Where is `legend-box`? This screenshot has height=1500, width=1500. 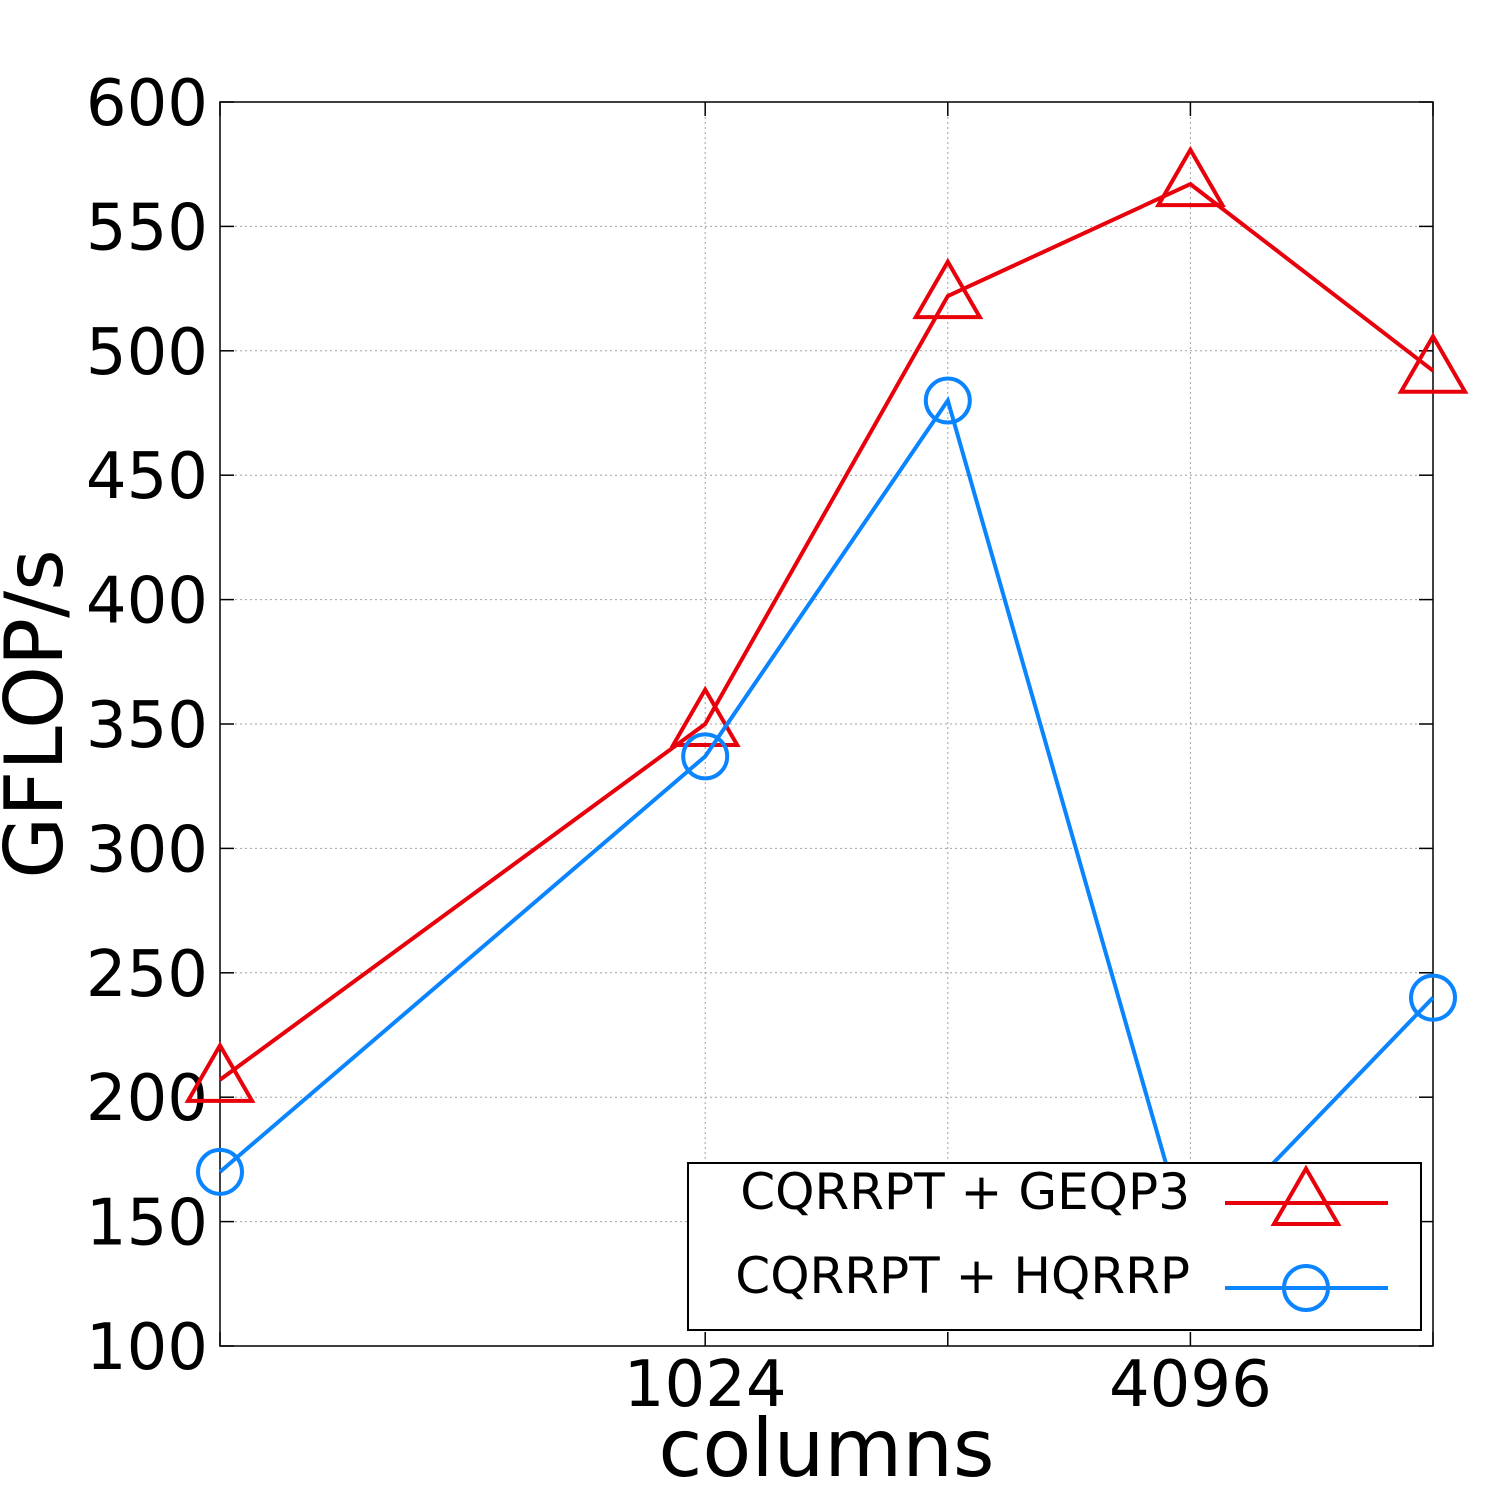
legend-box is located at coordinates (1054, 1246).